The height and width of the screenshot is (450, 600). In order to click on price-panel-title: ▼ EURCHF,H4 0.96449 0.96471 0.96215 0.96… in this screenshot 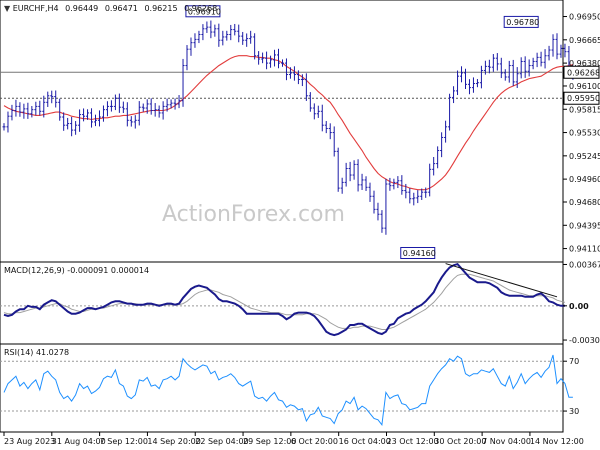, I will do `click(110, 8)`.